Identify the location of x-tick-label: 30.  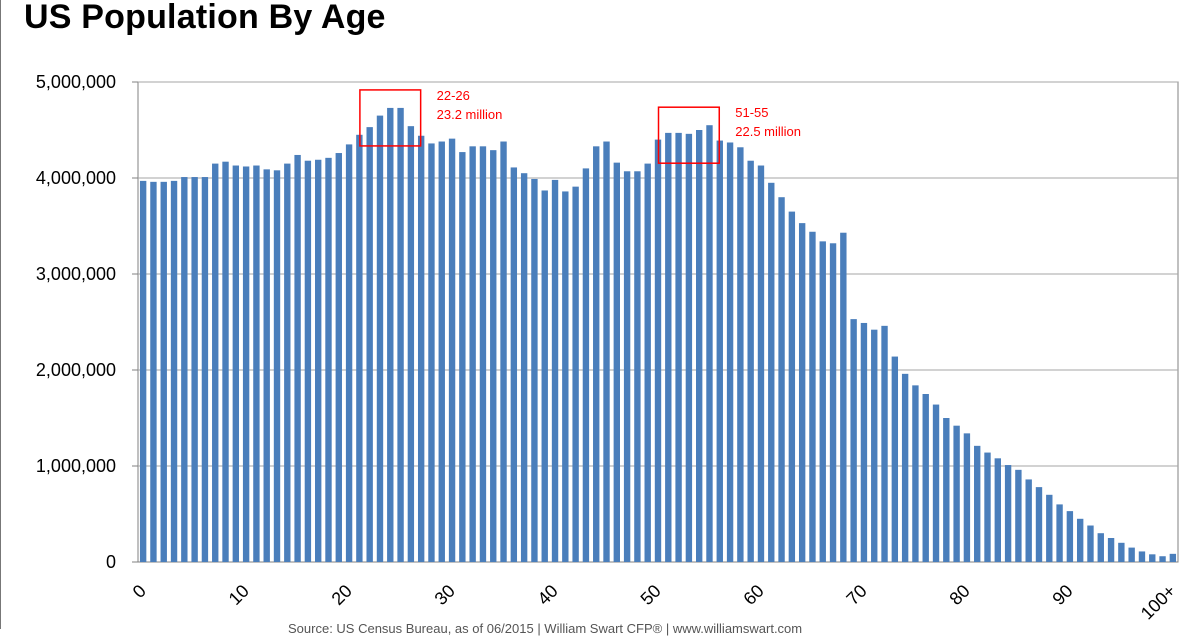
(445, 595).